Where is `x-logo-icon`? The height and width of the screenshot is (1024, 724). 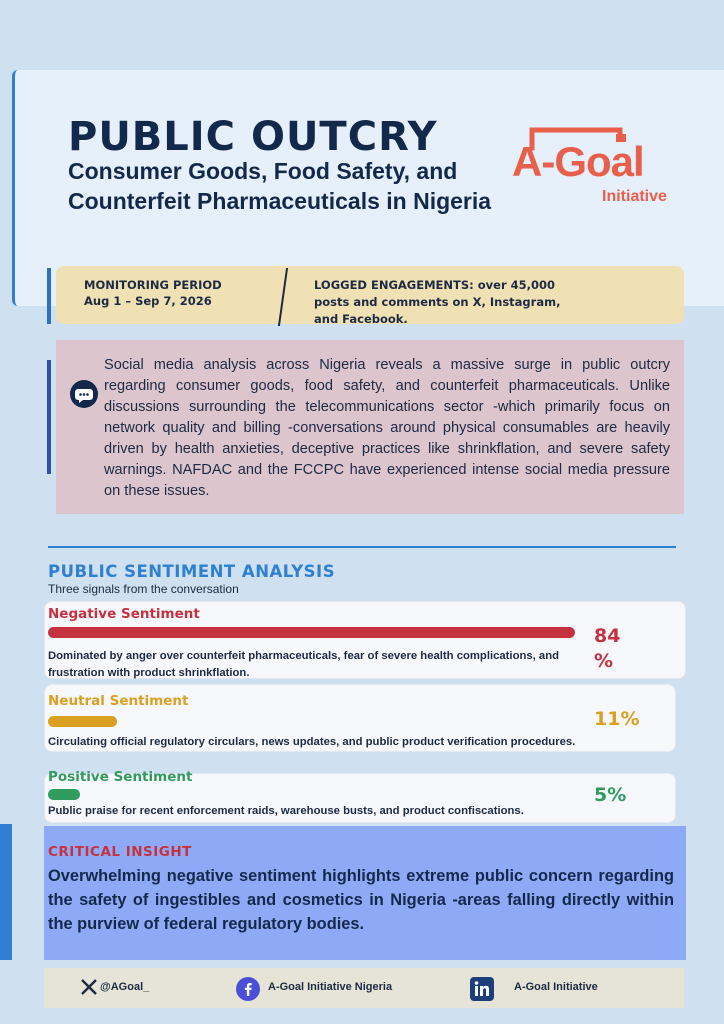
x-logo-icon is located at coordinates (89, 989).